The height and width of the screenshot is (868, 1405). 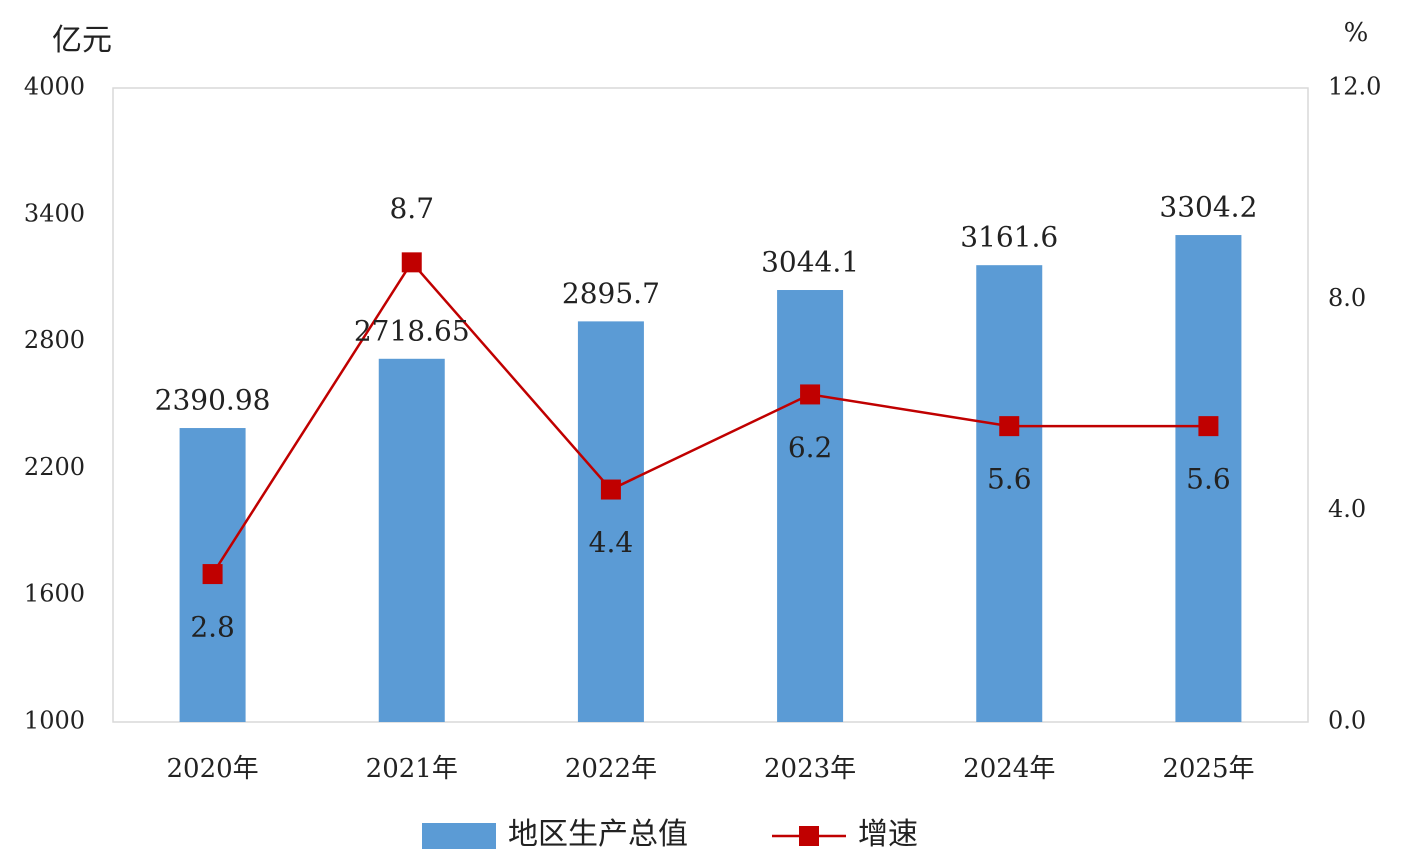 What do you see at coordinates (1009, 769) in the screenshot?
I see `x-tick-label: 2024年` at bounding box center [1009, 769].